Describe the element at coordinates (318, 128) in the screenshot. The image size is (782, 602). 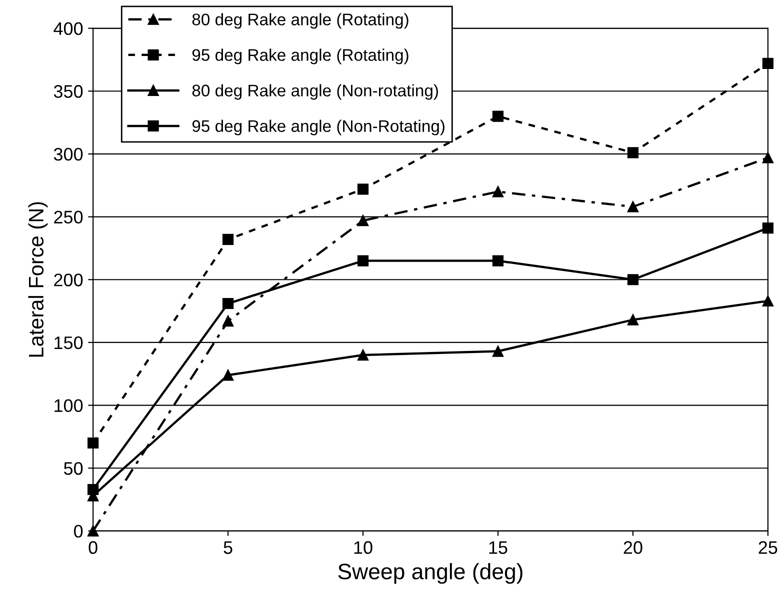
I see `legend-label: 95 deg Rake angle (Non-Rotating)` at that location.